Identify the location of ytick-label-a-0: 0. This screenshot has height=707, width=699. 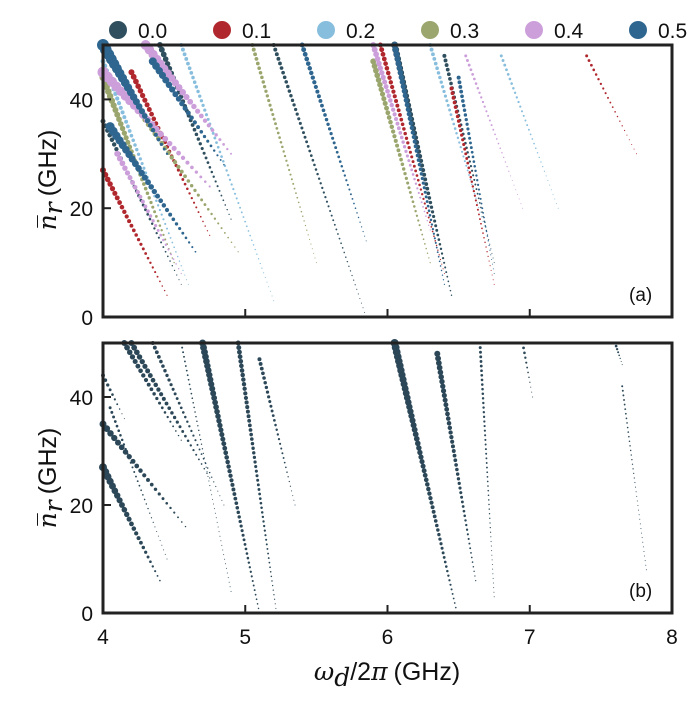
(87, 318).